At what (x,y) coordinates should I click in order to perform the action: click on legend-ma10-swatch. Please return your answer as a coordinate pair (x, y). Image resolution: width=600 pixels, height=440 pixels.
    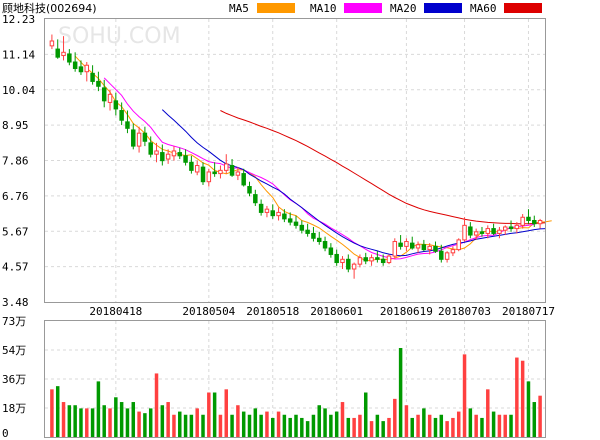
    Looking at the image, I should click on (363, 8).